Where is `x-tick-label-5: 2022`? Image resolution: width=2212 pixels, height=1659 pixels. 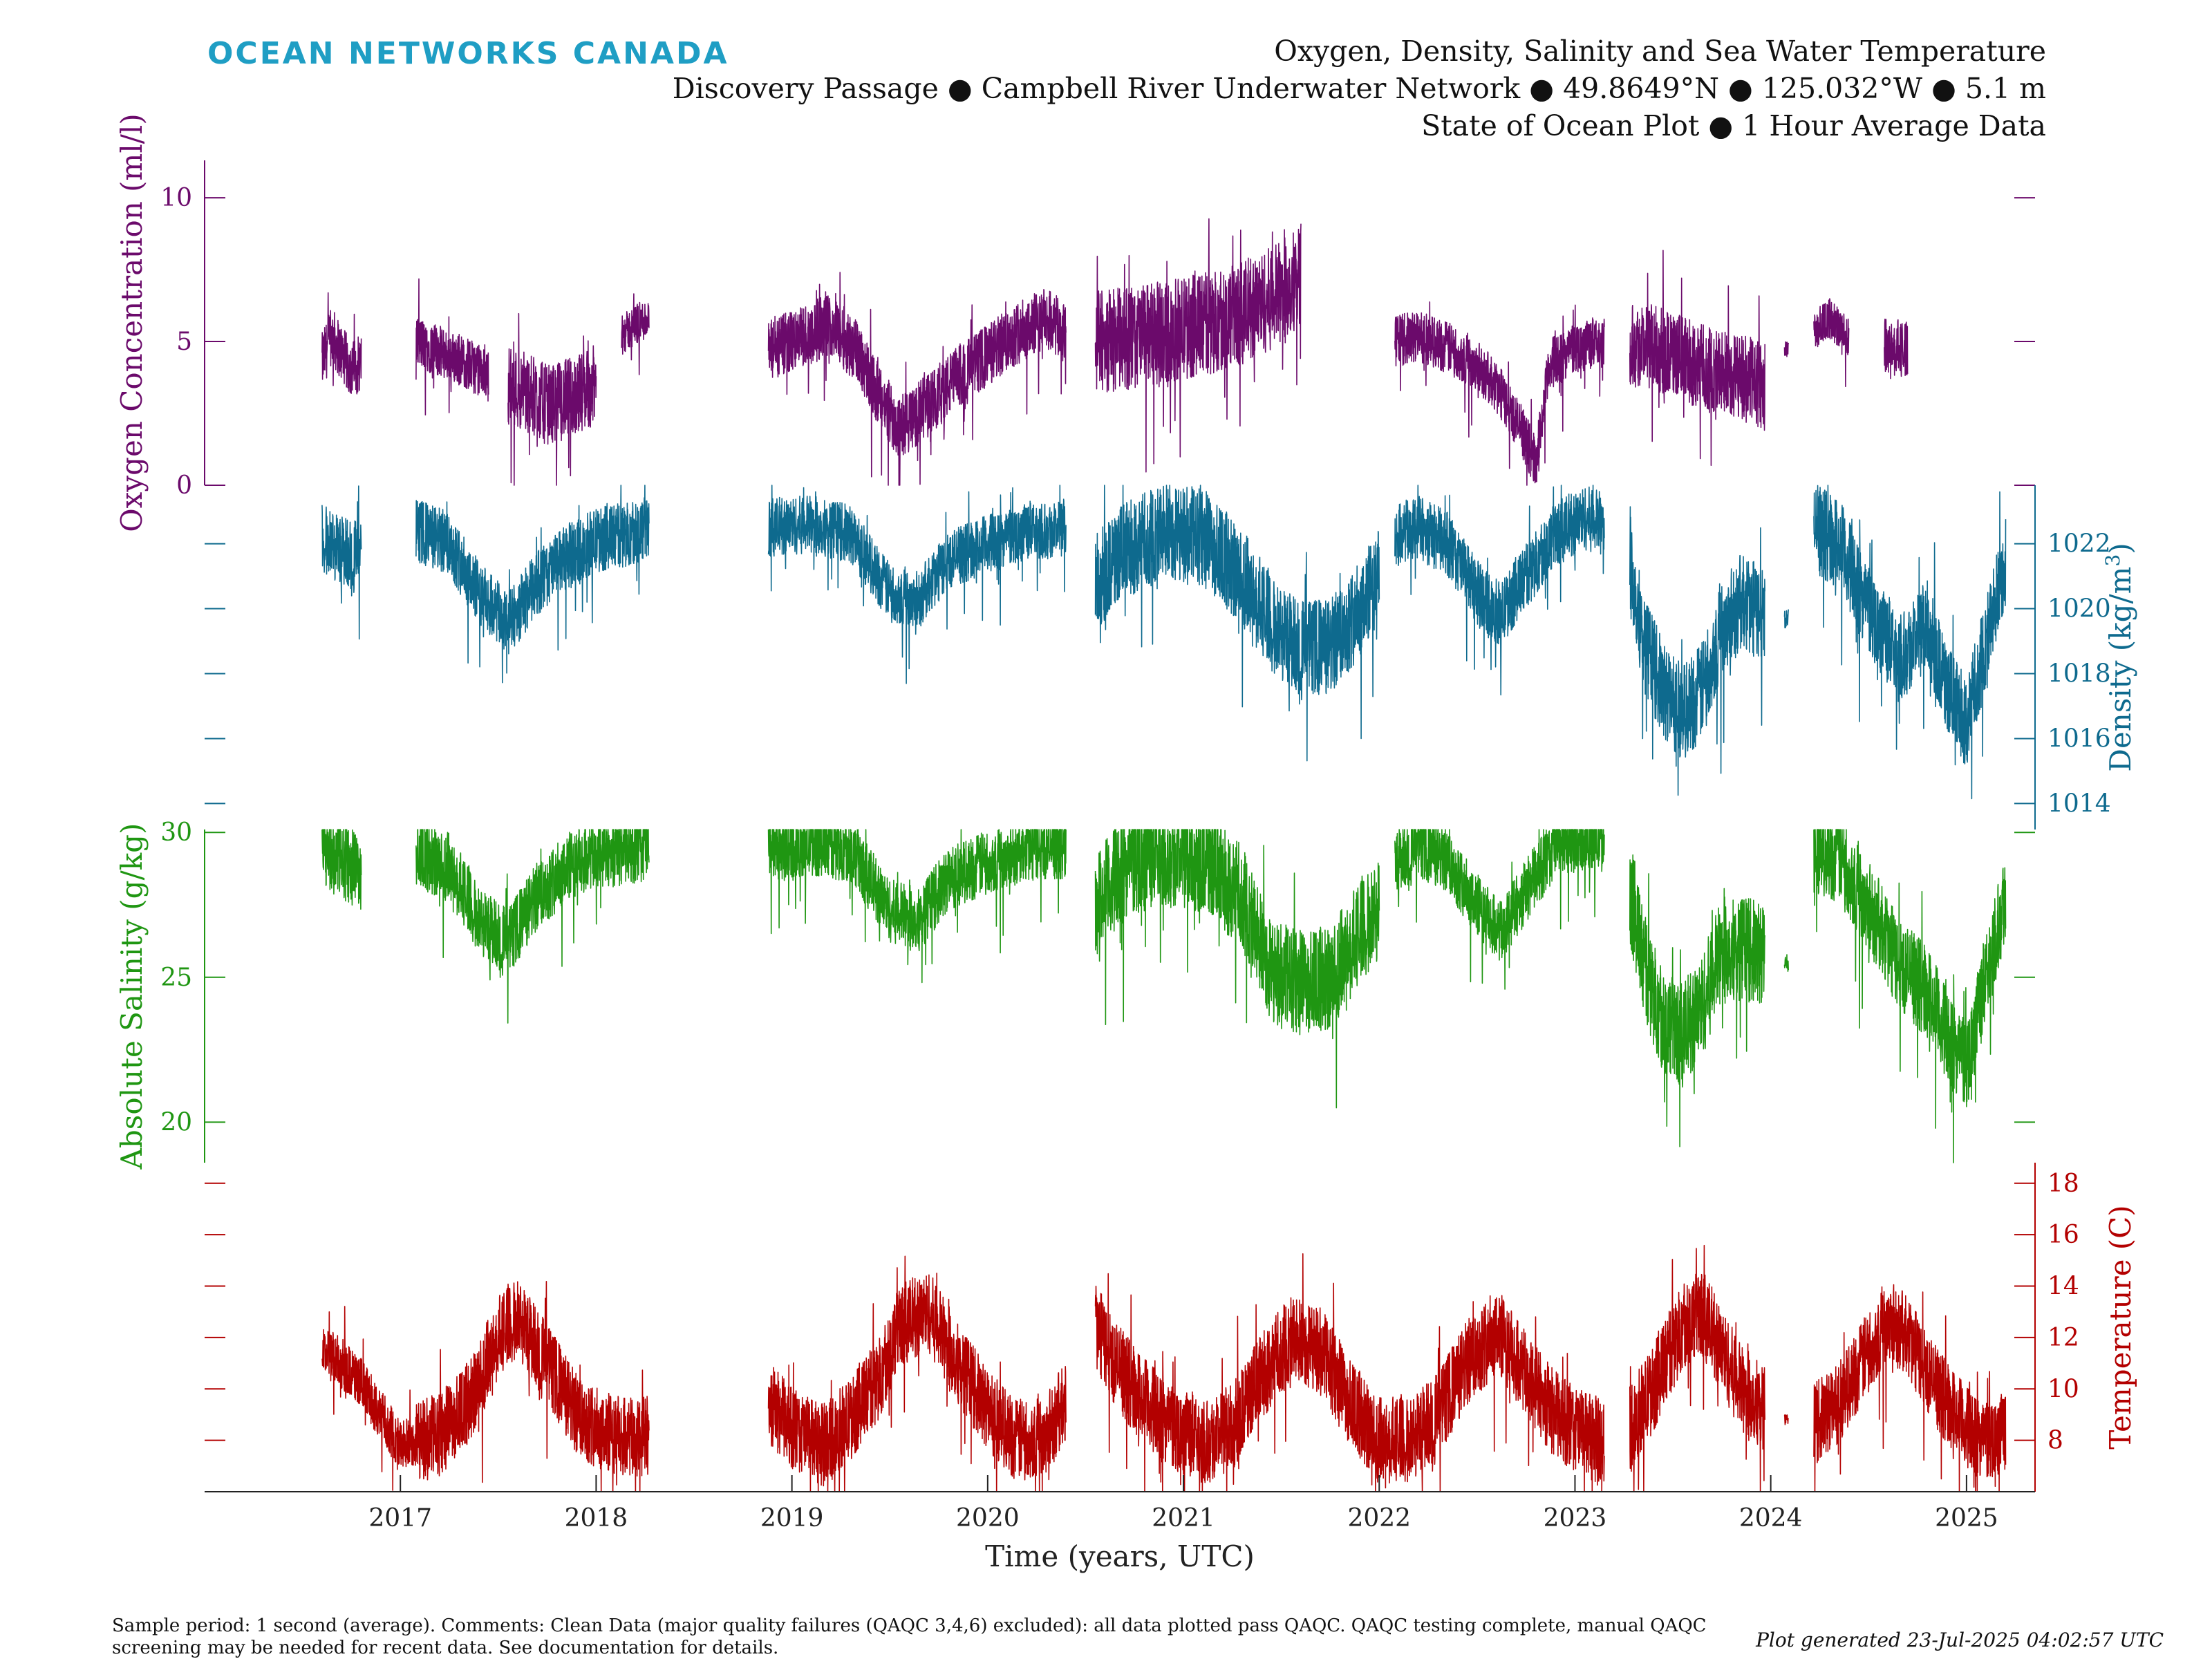
x-tick-label-5: 2022 is located at coordinates (1379, 1518).